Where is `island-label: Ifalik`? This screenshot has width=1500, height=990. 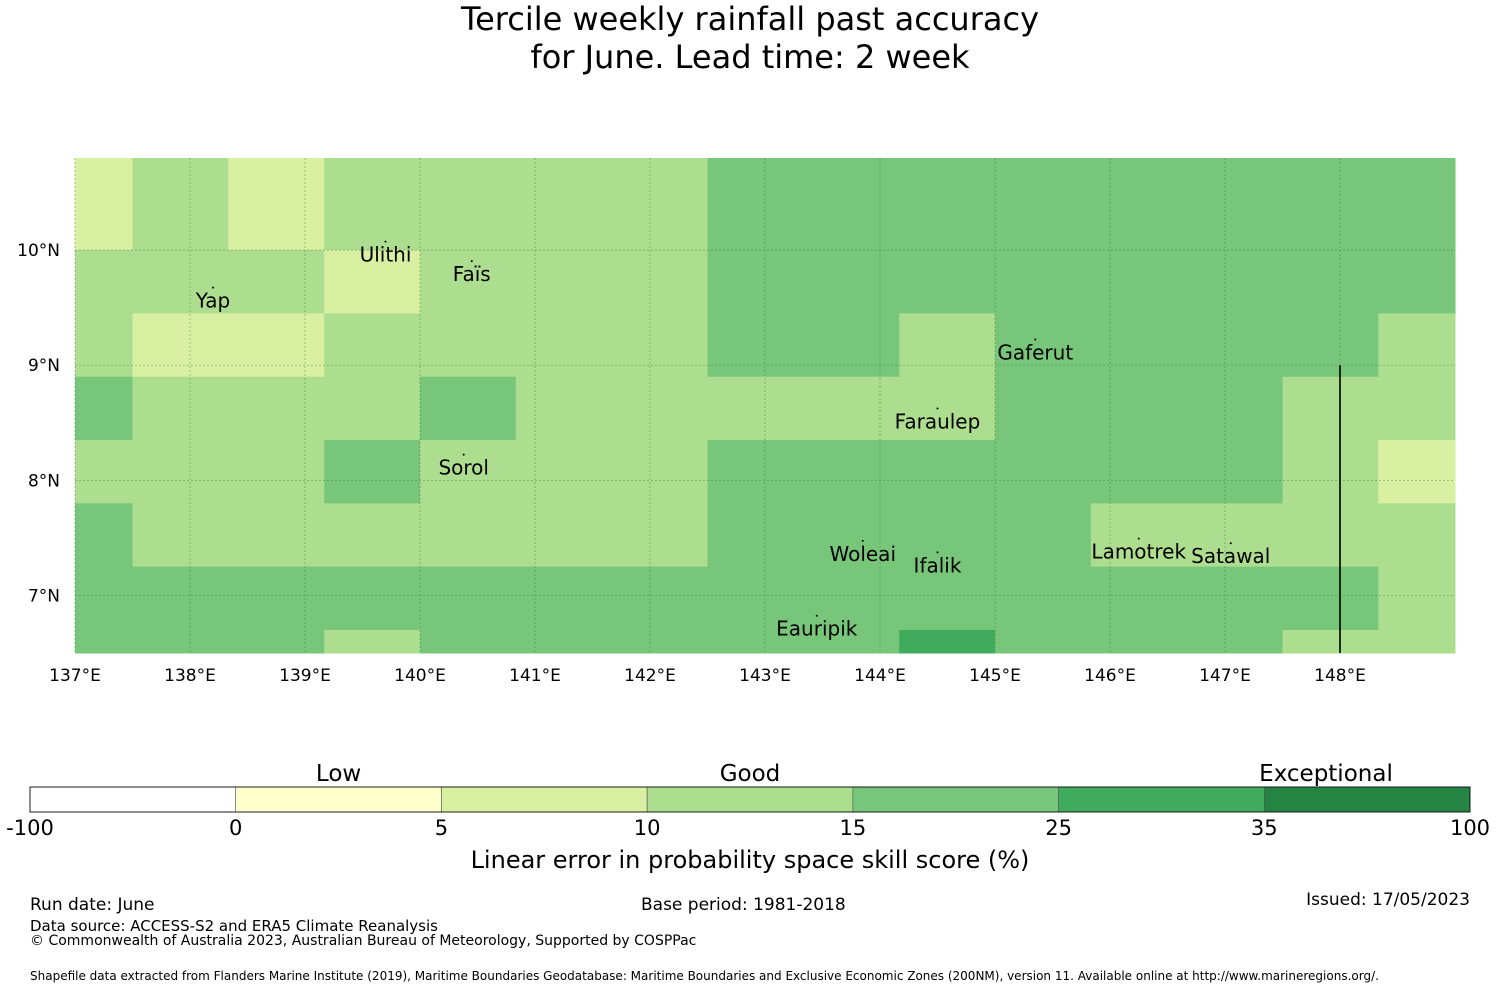 island-label: Ifalik is located at coordinates (938, 565).